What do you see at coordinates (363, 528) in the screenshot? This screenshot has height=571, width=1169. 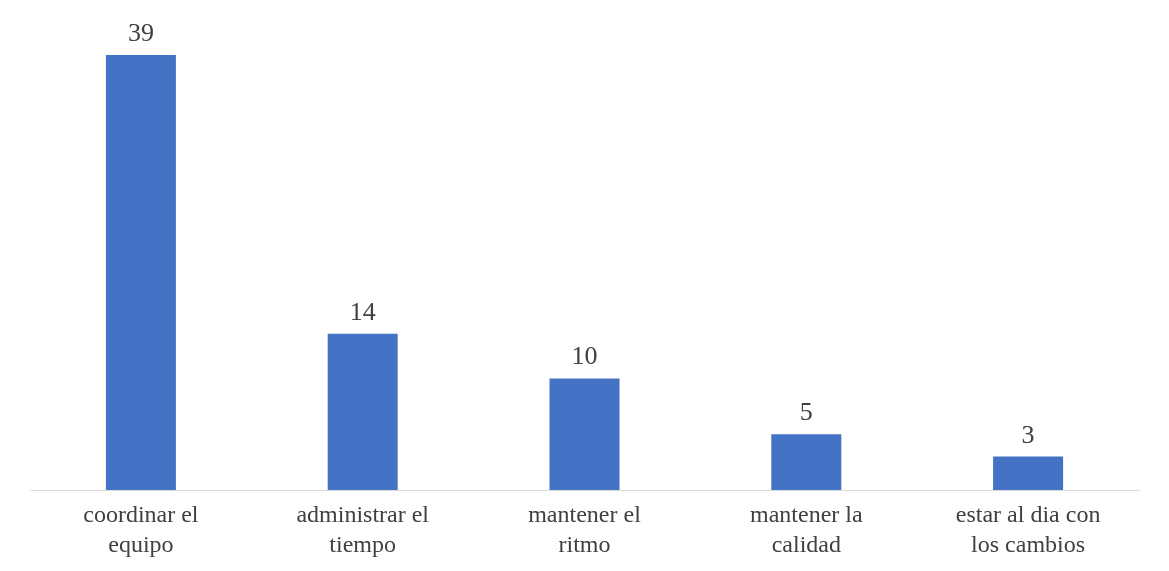 I see `x-tick-label: administrar el tiempo` at bounding box center [363, 528].